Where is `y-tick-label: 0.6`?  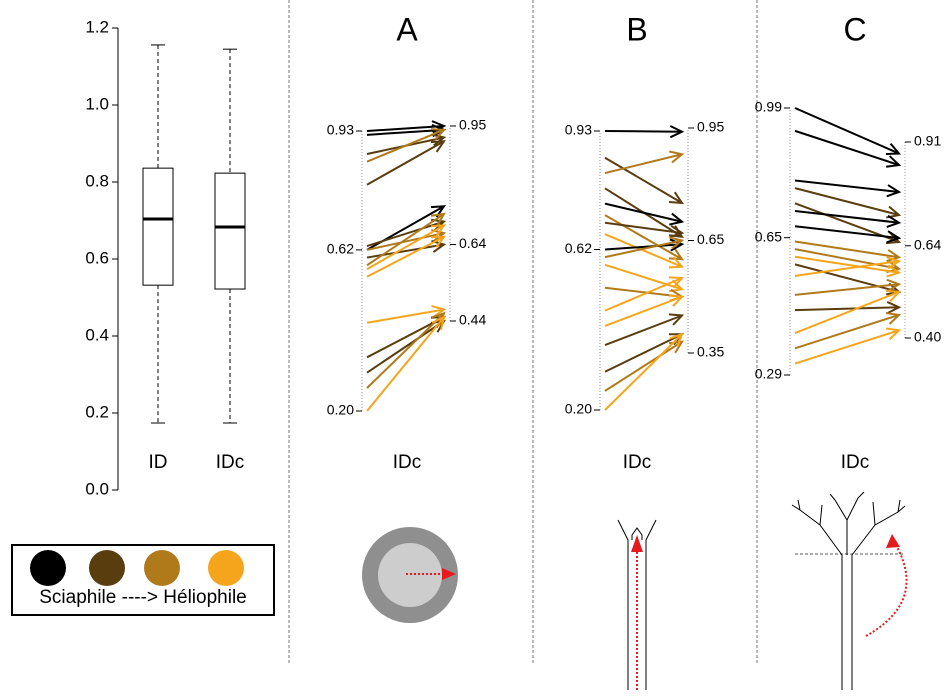 y-tick-label: 0.6 is located at coordinates (97, 257).